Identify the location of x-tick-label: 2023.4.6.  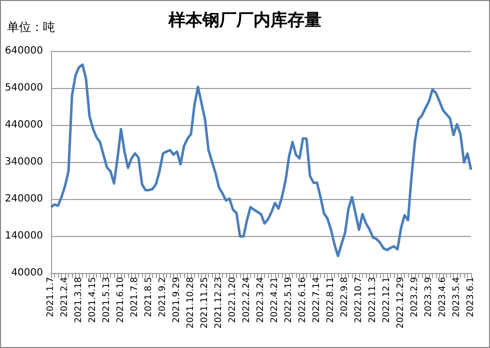
(443, 297).